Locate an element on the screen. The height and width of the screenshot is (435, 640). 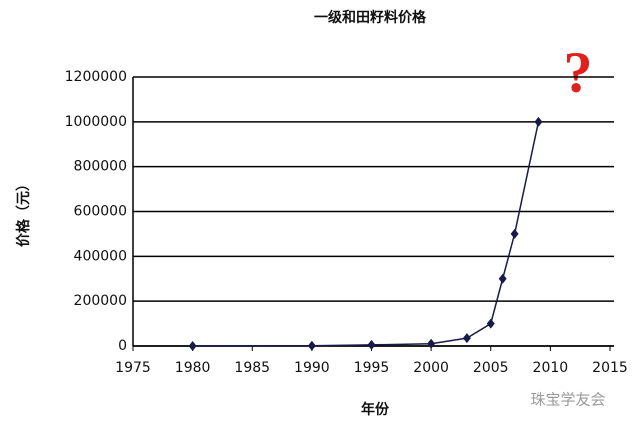
x-tick-label: 1980 is located at coordinates (193, 368).